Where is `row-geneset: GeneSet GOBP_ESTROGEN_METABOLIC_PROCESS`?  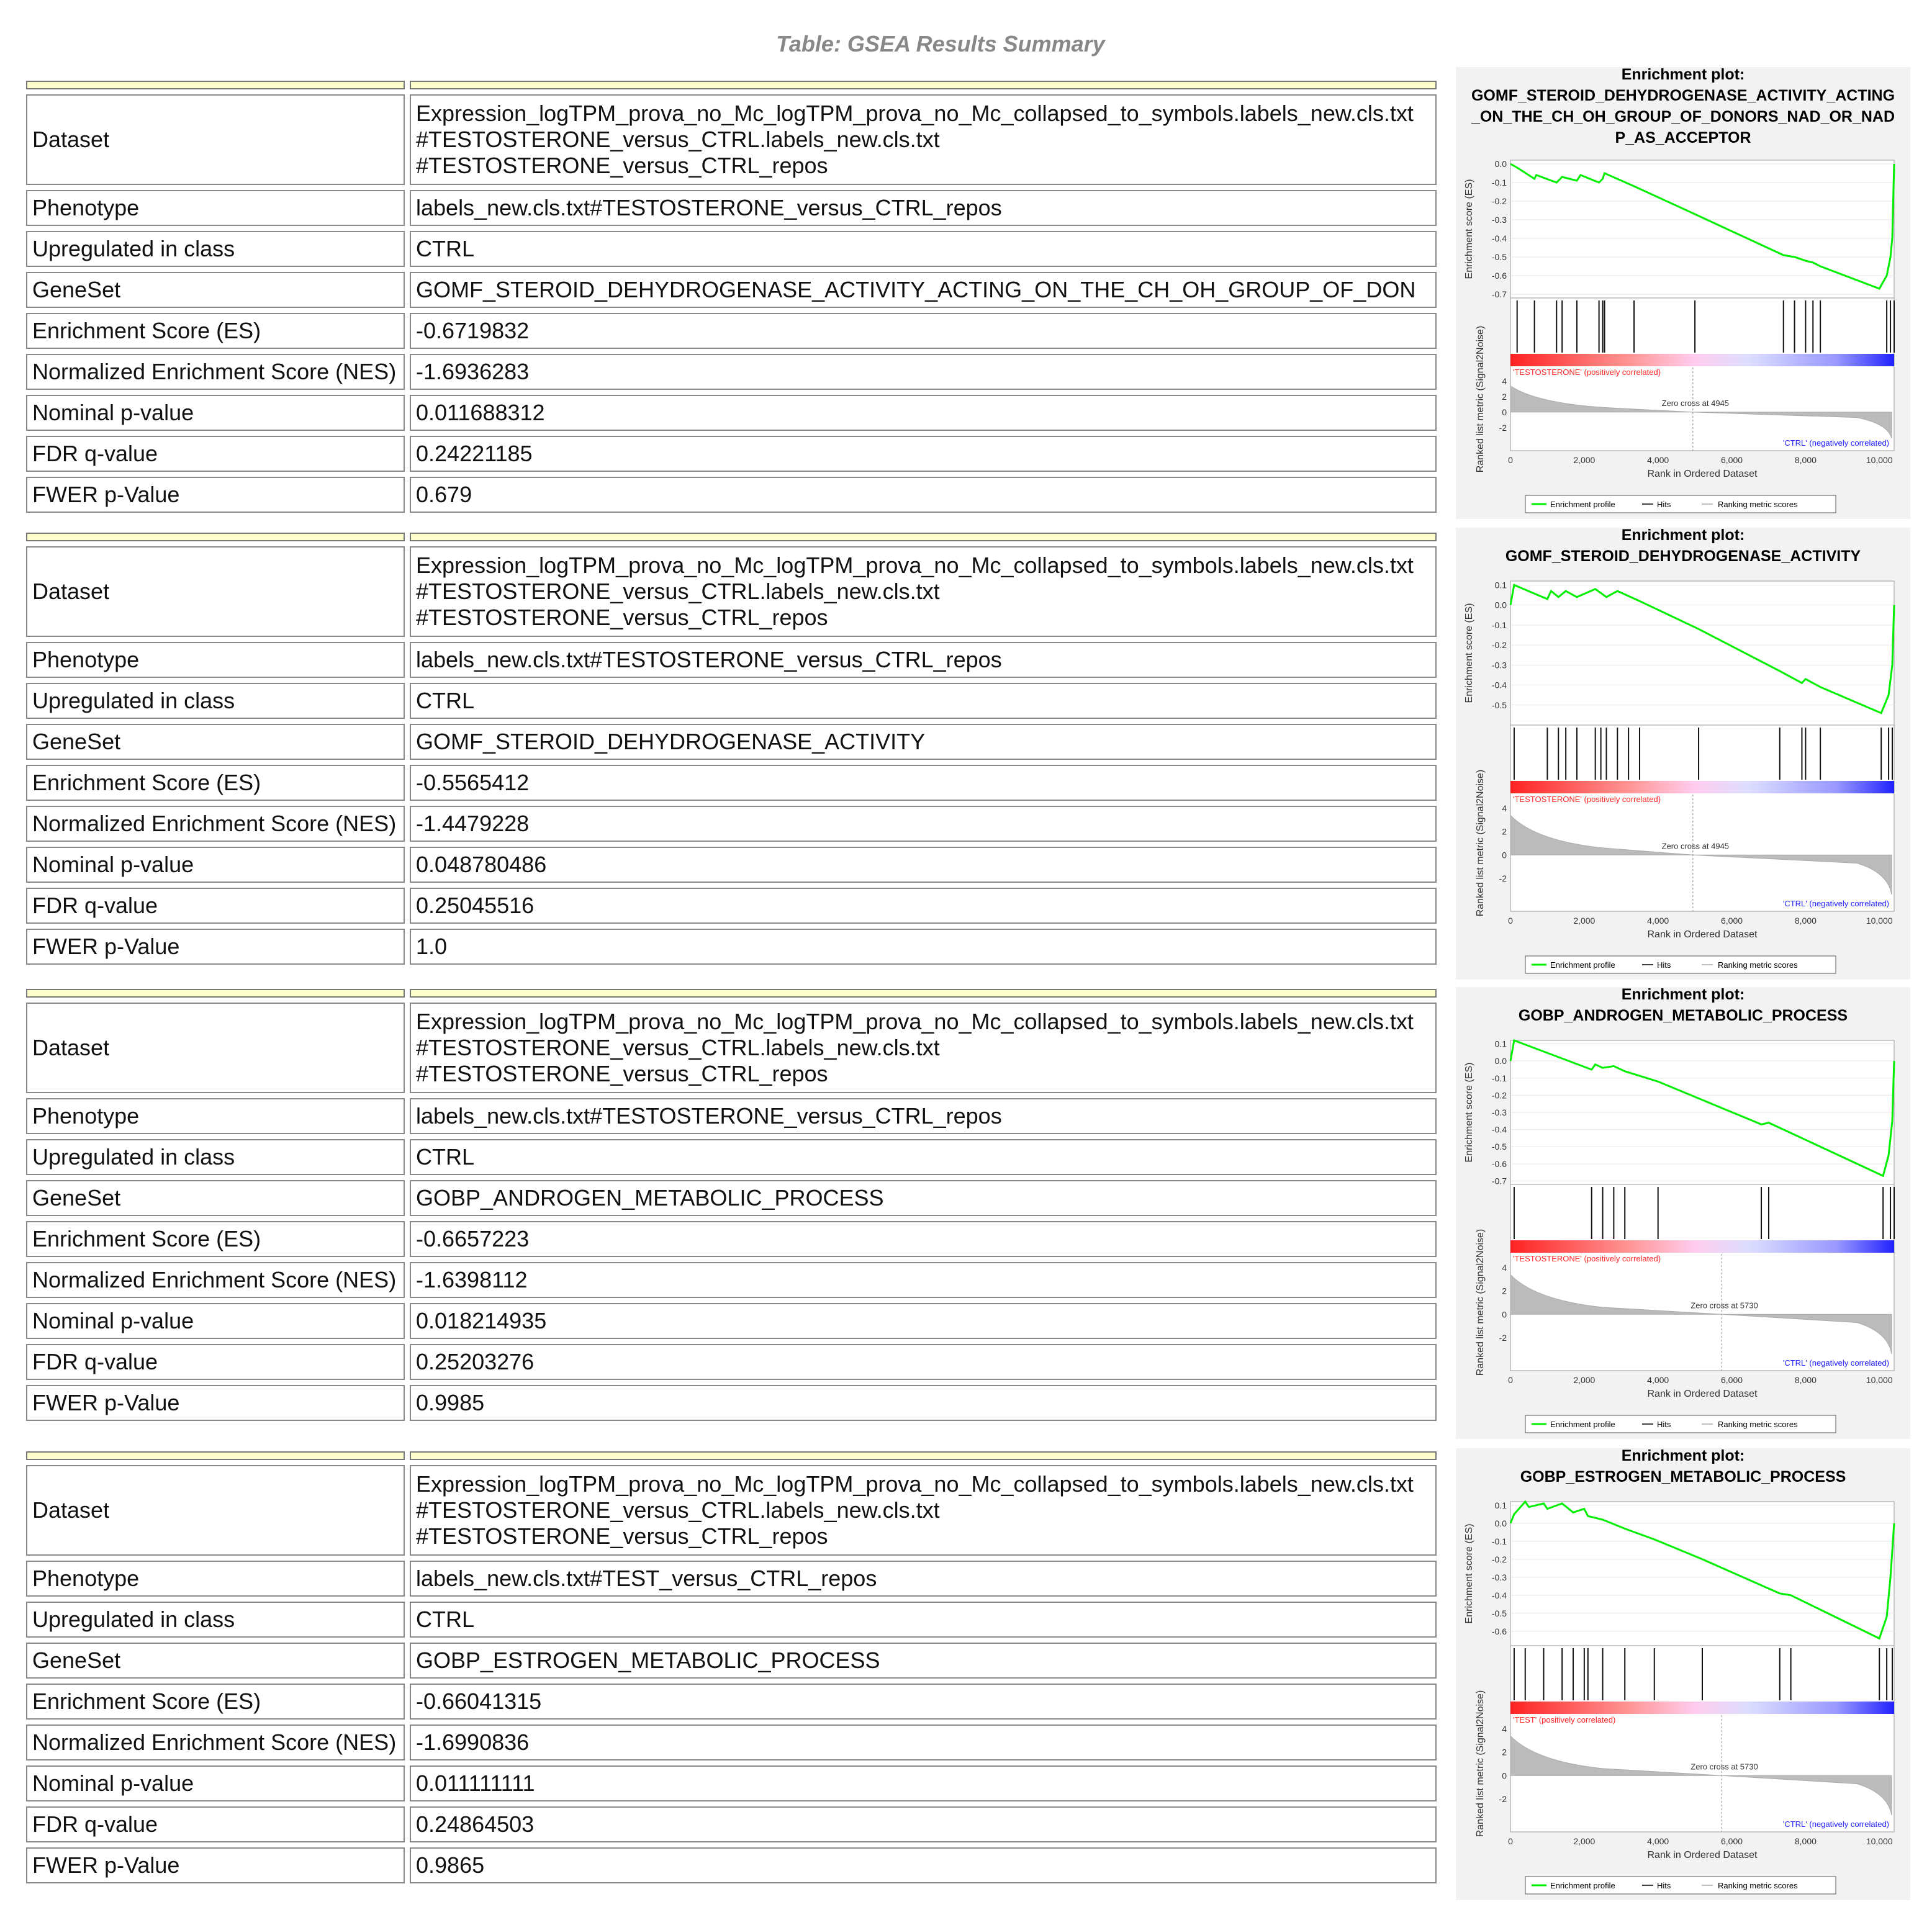
row-geneset: GeneSet GOBP_ESTROGEN_METABOLIC_PROCESS is located at coordinates (732, 1661).